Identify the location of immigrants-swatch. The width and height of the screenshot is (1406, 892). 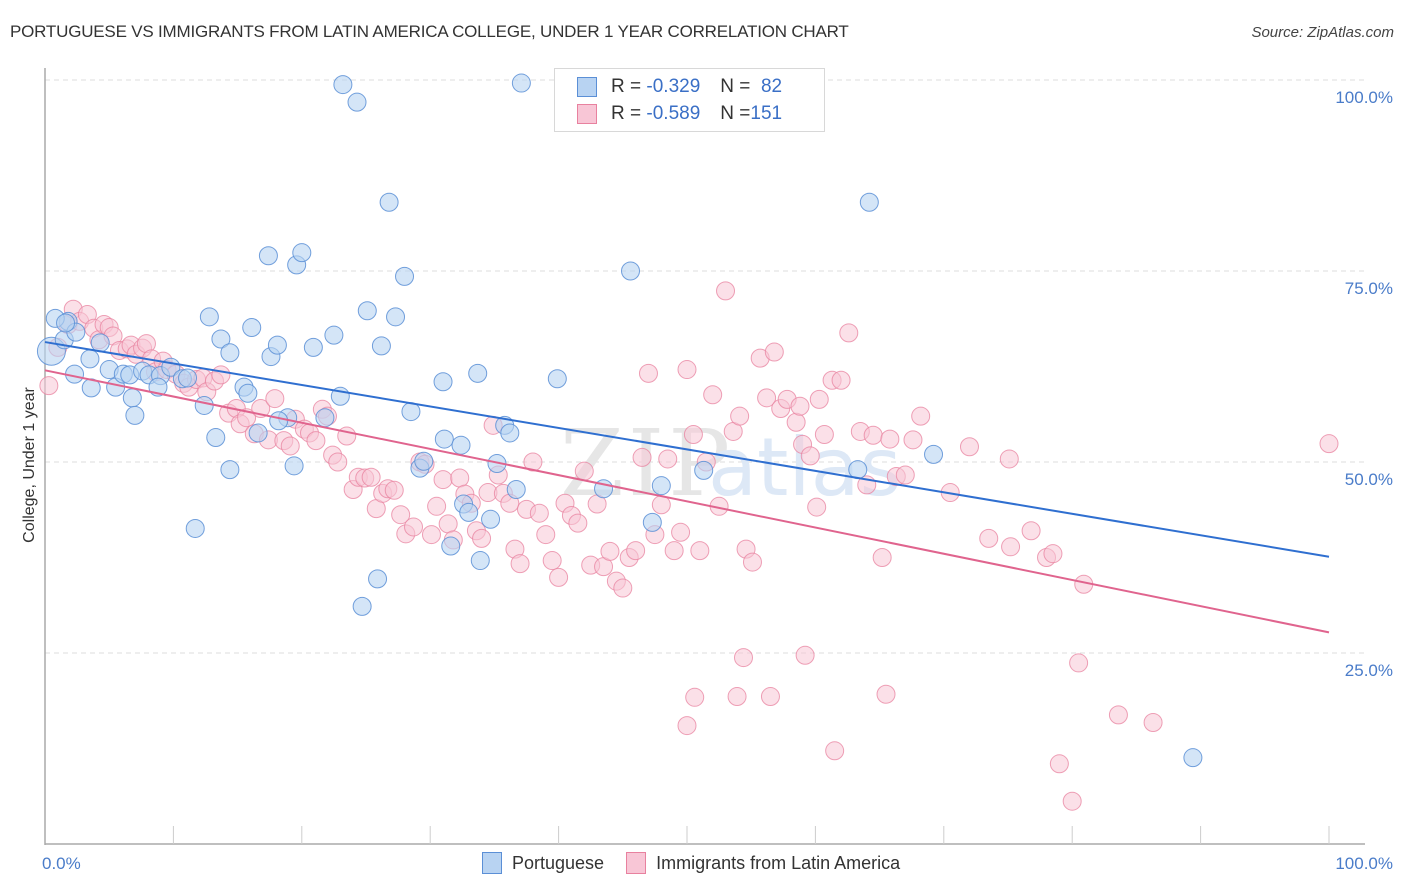
(636, 863).